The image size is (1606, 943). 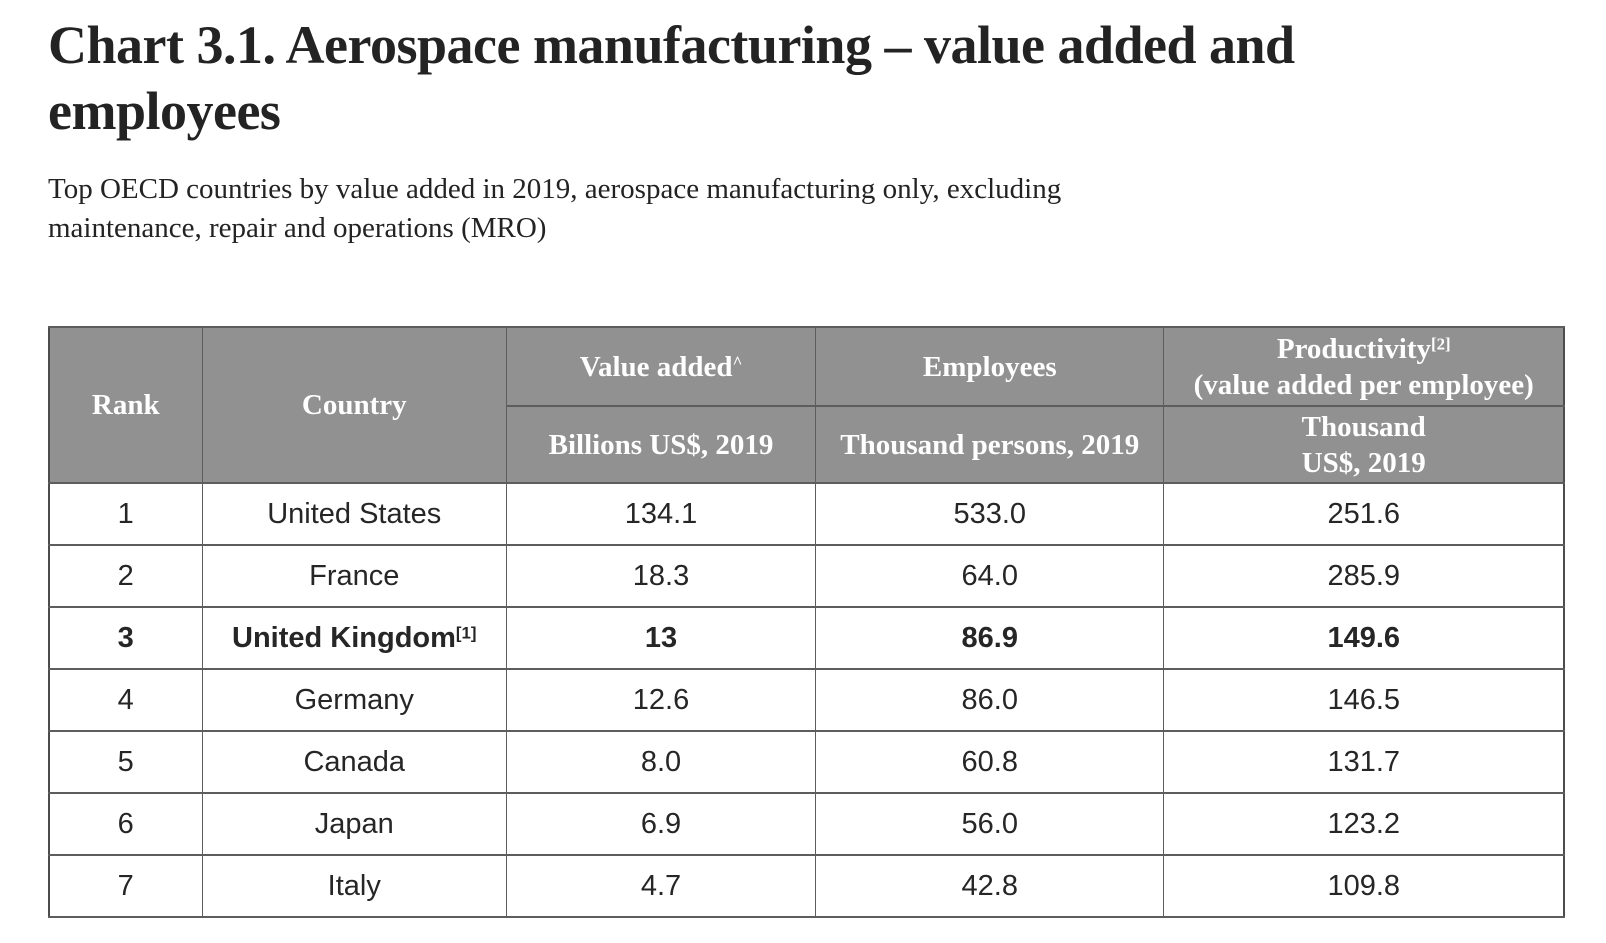 I want to click on employees-cell-text: 533.0, so click(x=990, y=513).